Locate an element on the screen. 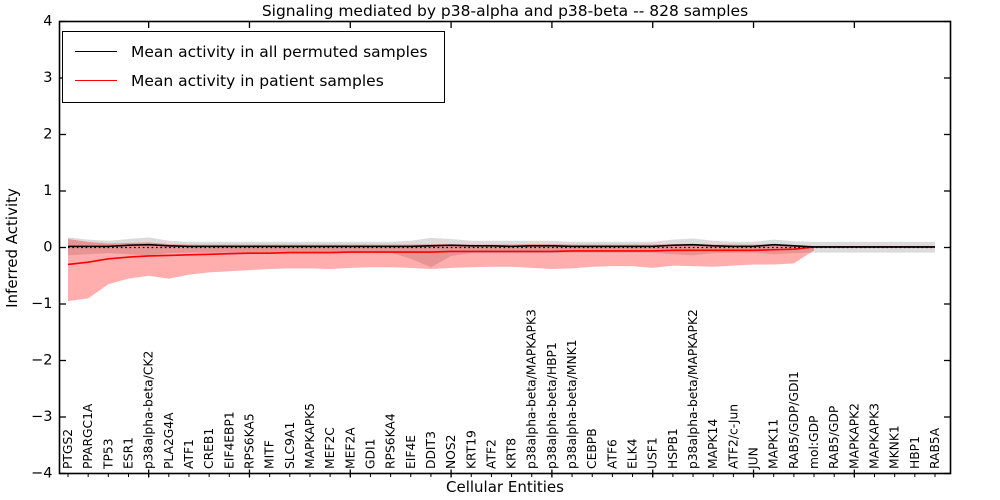 This screenshot has height=500, width=1000. x-tick-label: MEF2A is located at coordinates (350, 448).